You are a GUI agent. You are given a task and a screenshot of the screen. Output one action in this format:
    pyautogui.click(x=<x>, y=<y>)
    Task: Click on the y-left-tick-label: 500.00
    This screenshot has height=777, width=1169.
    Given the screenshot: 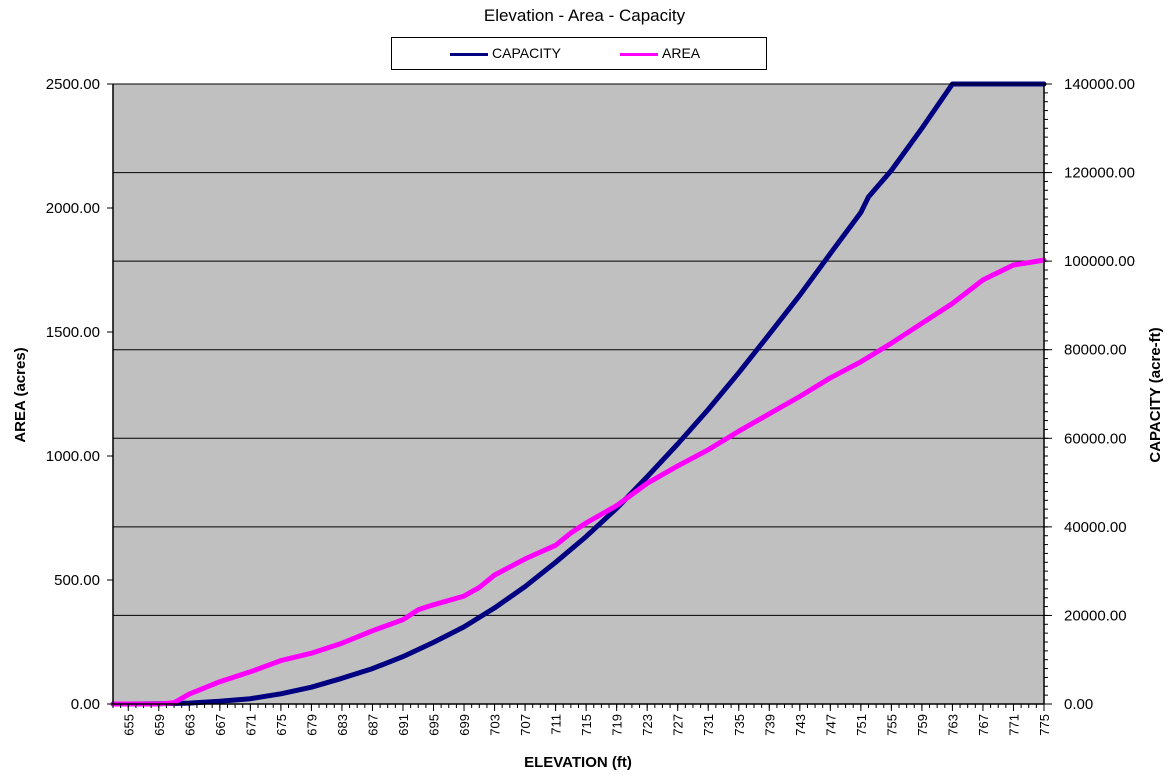 What is the action you would take?
    pyautogui.click(x=77, y=580)
    